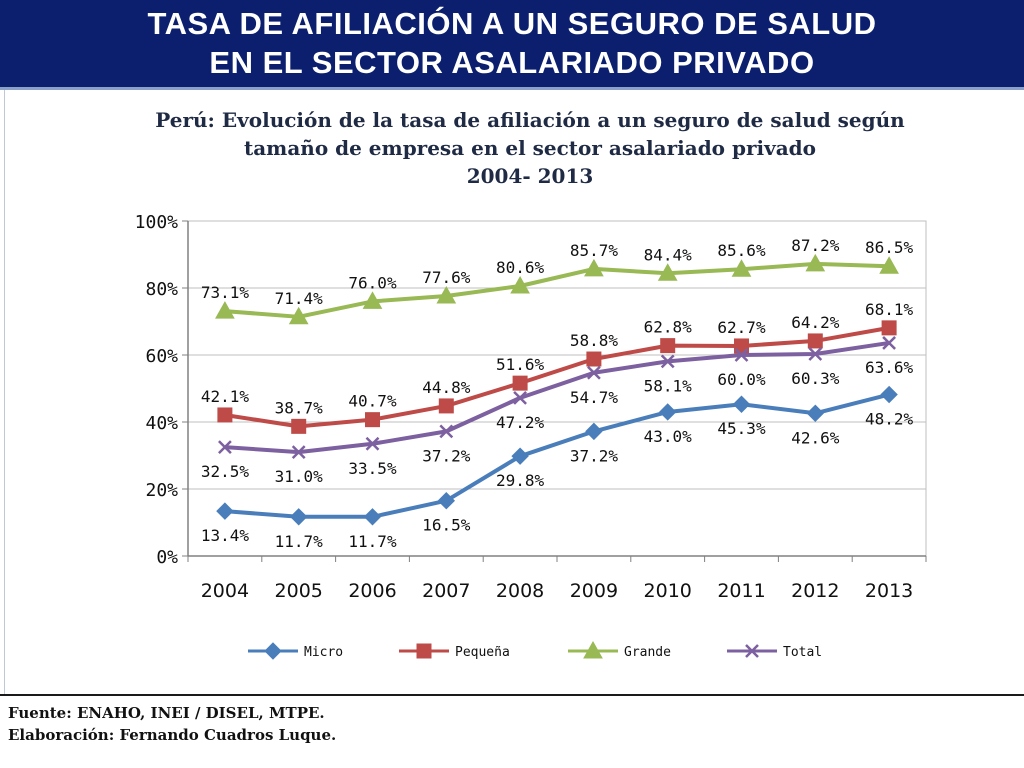 This screenshot has height=768, width=1024. What do you see at coordinates (889, 419) in the screenshot?
I see `data-label-micro: 48.2%` at bounding box center [889, 419].